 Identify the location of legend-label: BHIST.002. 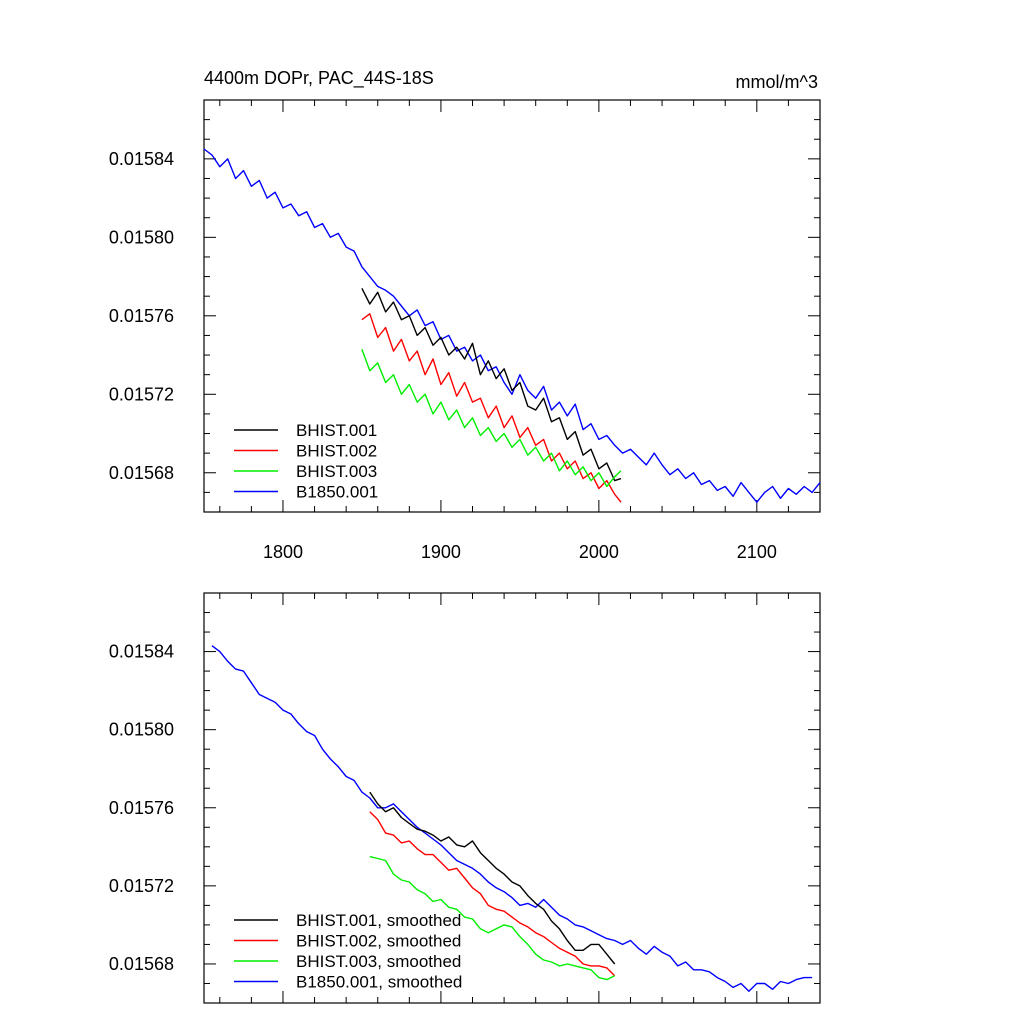
(336, 451).